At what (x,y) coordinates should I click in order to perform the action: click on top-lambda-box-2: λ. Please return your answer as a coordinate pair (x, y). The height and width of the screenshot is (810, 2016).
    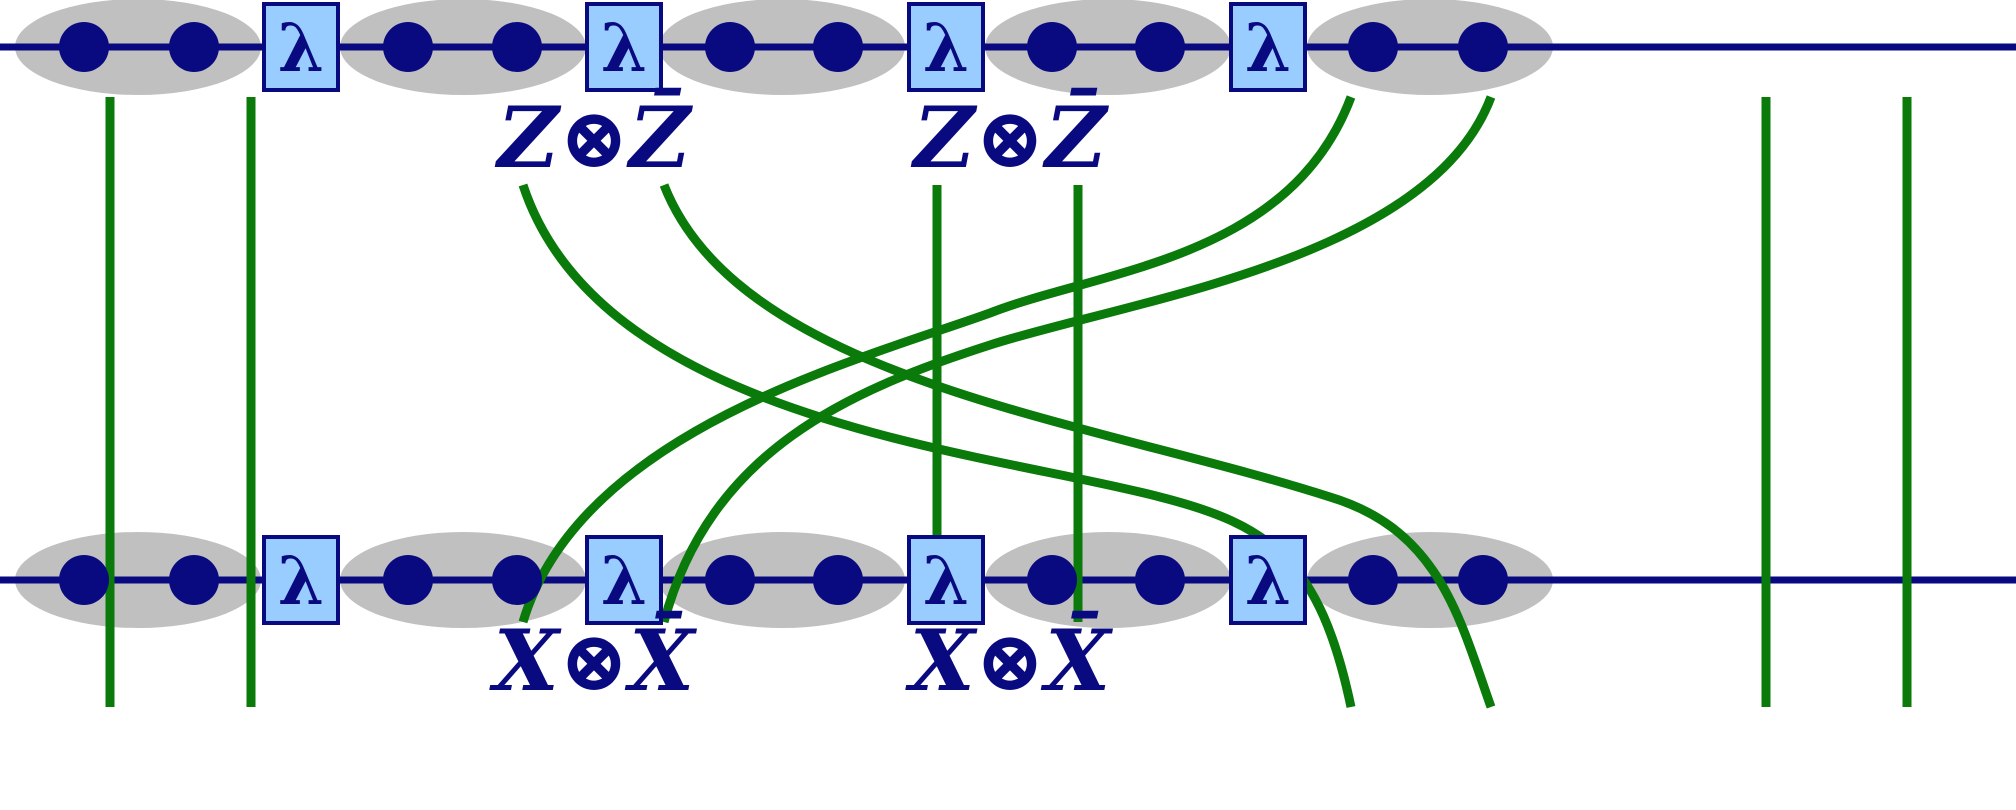
    Looking at the image, I should click on (624, 47).